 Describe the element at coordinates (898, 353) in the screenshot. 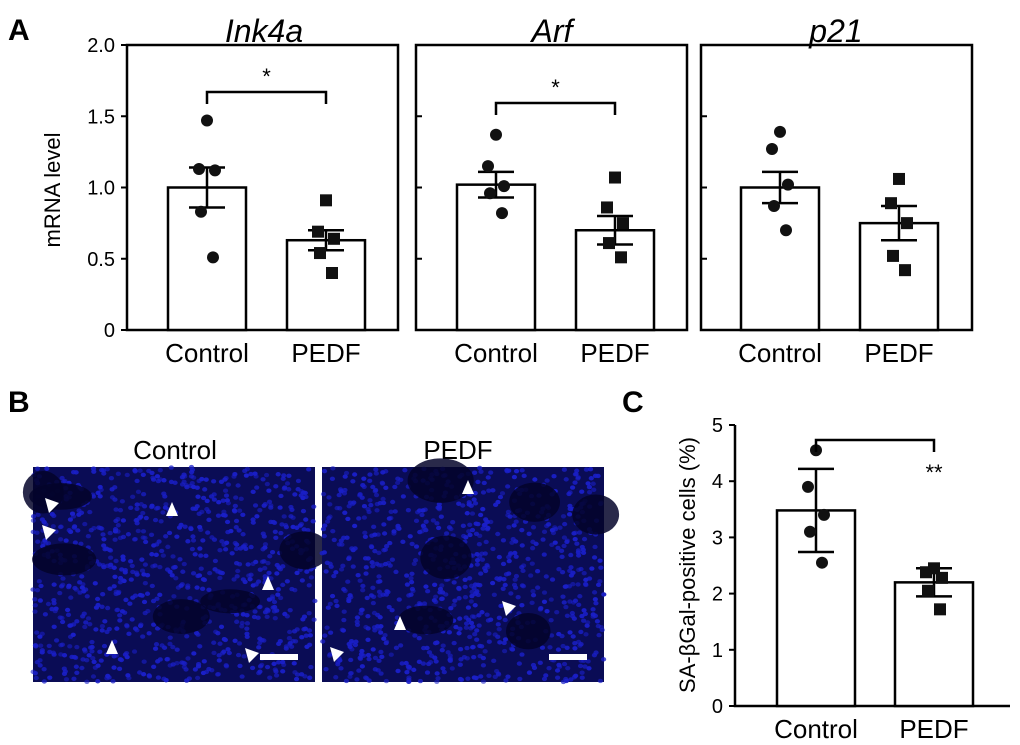

I see `category-label: PEDF` at that location.